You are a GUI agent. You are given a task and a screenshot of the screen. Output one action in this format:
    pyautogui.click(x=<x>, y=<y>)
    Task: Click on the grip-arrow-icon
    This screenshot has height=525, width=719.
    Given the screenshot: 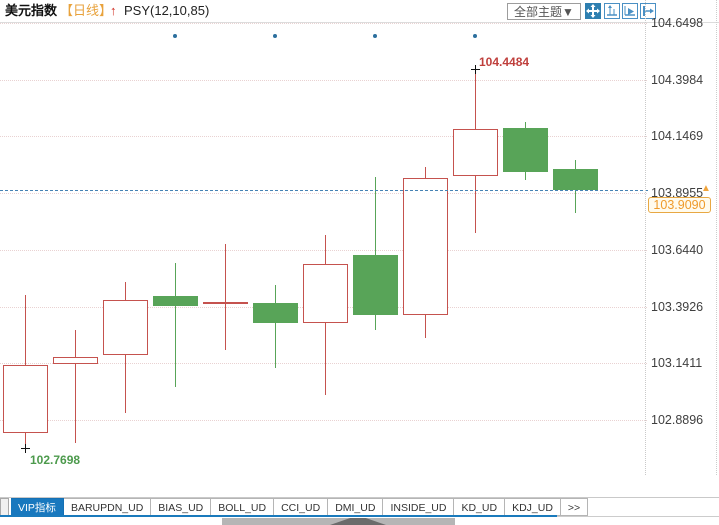 What is the action you would take?
    pyautogui.click(x=358, y=521)
    